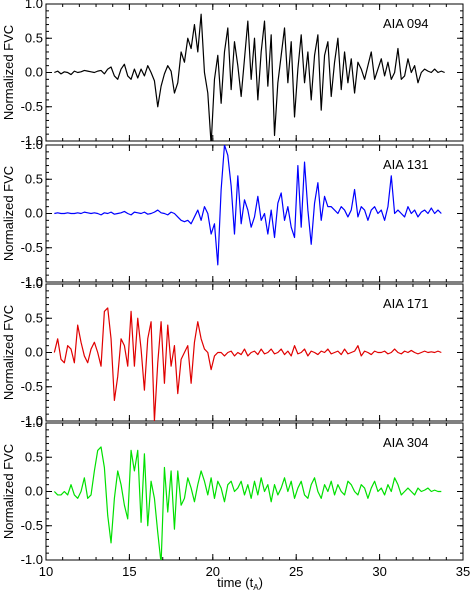 This screenshot has width=473, height=595. I want to click on panel-label: AIA 131, so click(406, 164).